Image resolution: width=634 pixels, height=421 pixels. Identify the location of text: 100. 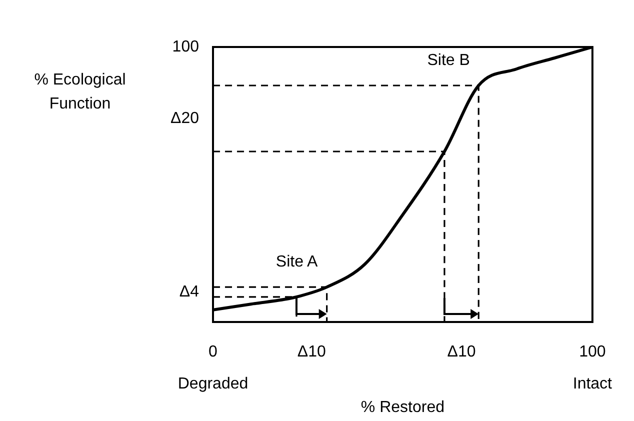
(186, 47).